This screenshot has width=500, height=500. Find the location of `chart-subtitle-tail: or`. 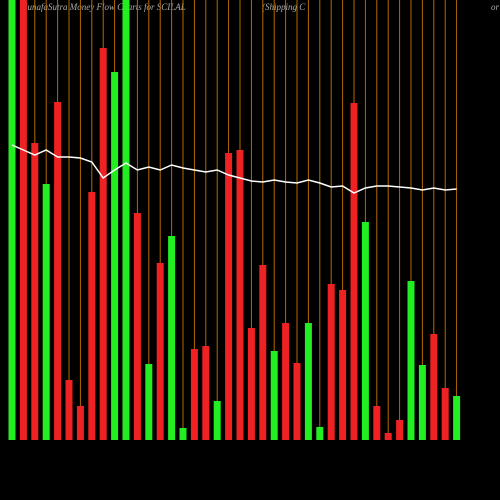

chart-subtitle-tail: or is located at coordinates (495, 7).